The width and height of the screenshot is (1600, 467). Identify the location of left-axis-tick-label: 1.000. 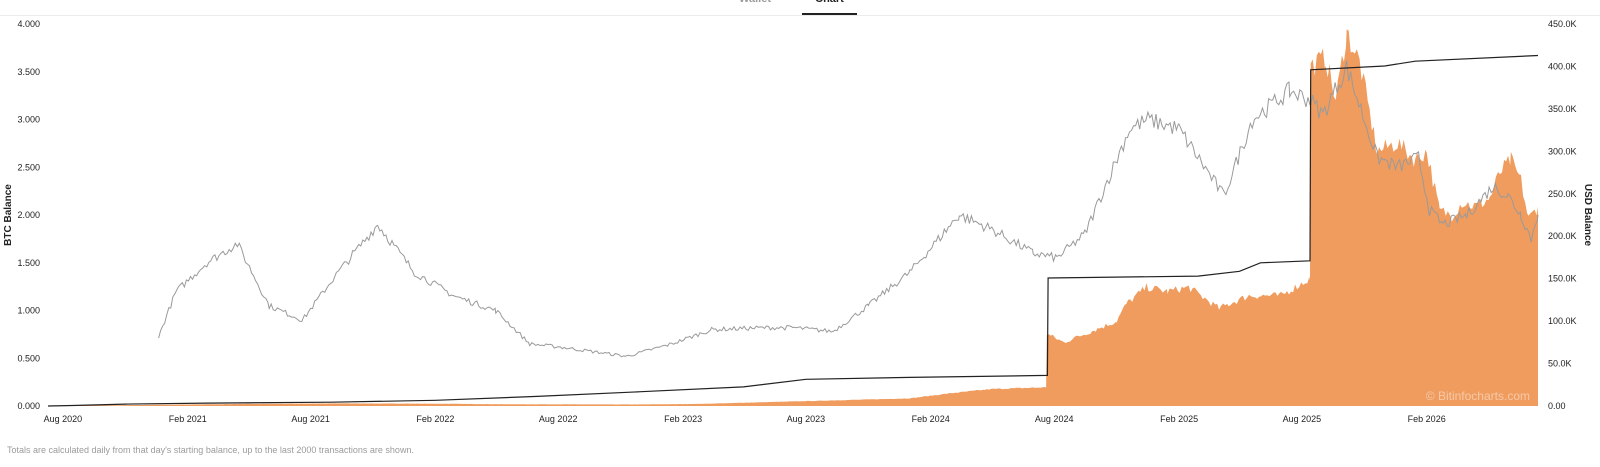
(28, 311).